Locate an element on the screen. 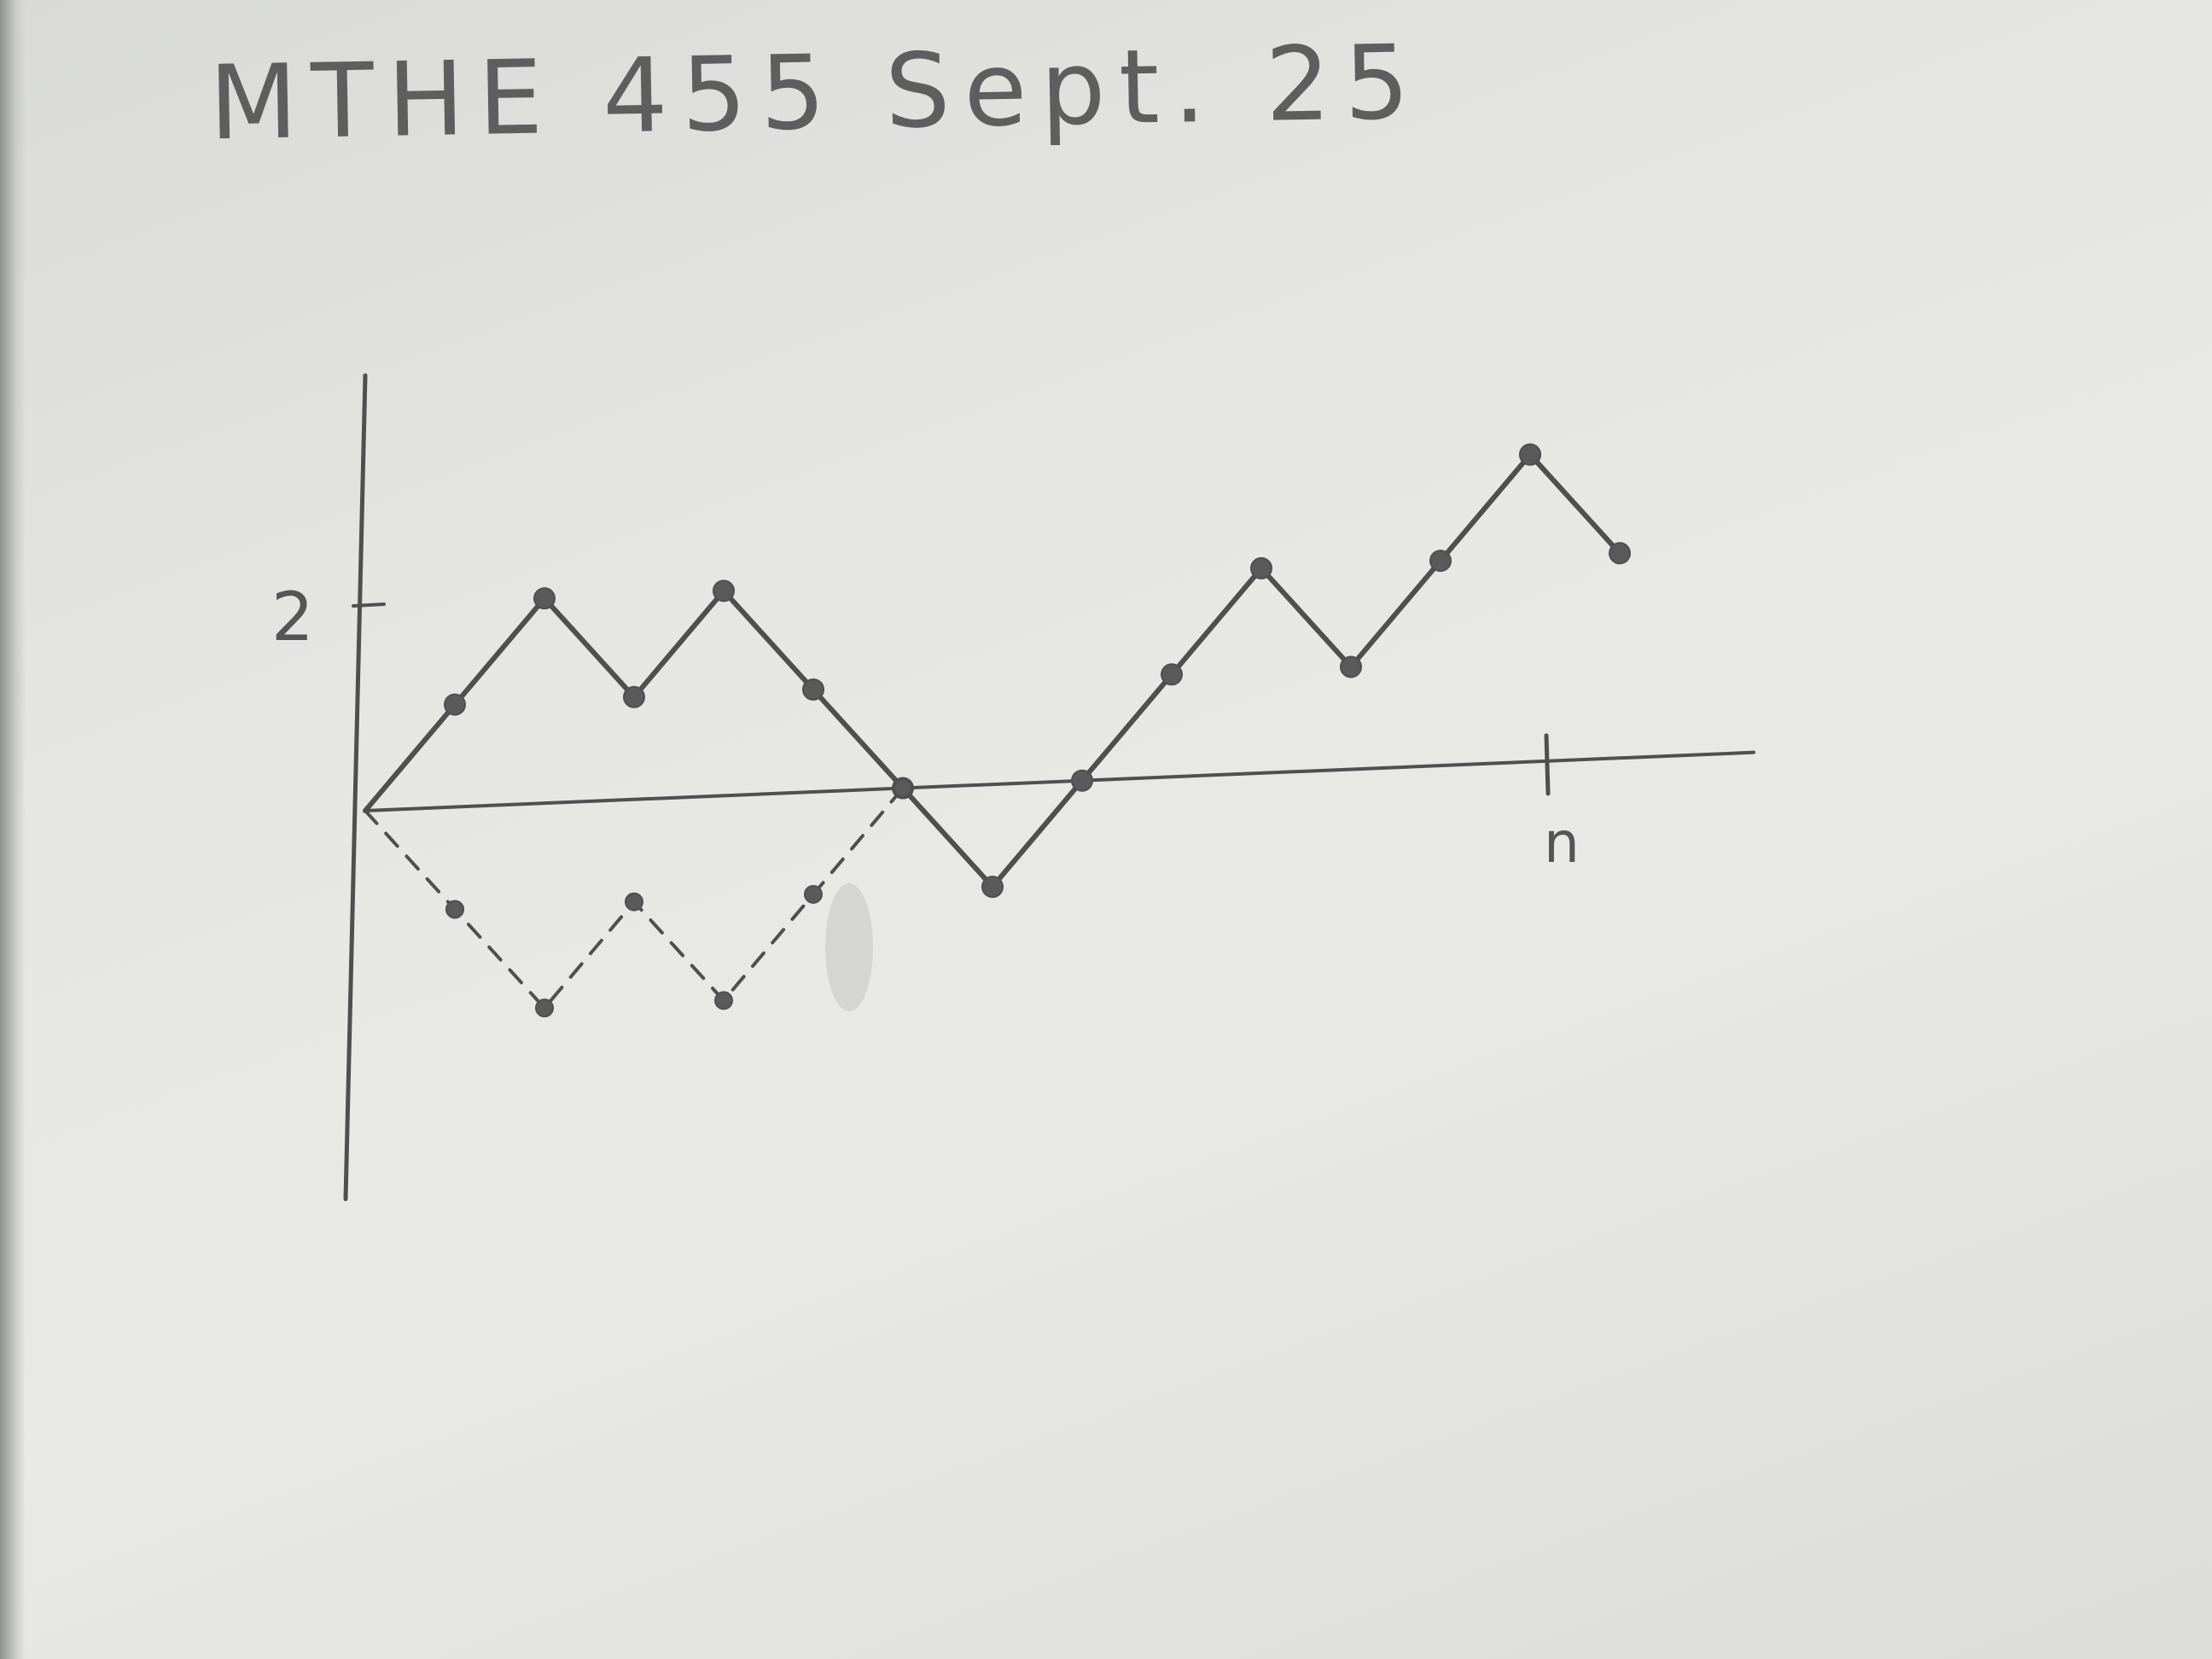 This screenshot has width=2212, height=1659. series-2-line is located at coordinates (1575, 503).